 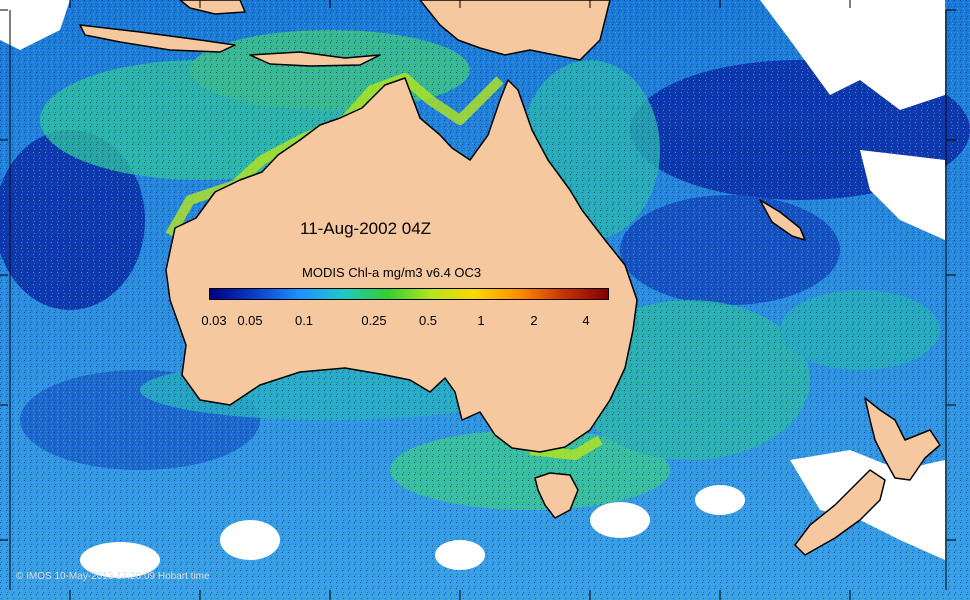 What do you see at coordinates (374, 320) in the screenshot?
I see `legend-tick-label: 0.25` at bounding box center [374, 320].